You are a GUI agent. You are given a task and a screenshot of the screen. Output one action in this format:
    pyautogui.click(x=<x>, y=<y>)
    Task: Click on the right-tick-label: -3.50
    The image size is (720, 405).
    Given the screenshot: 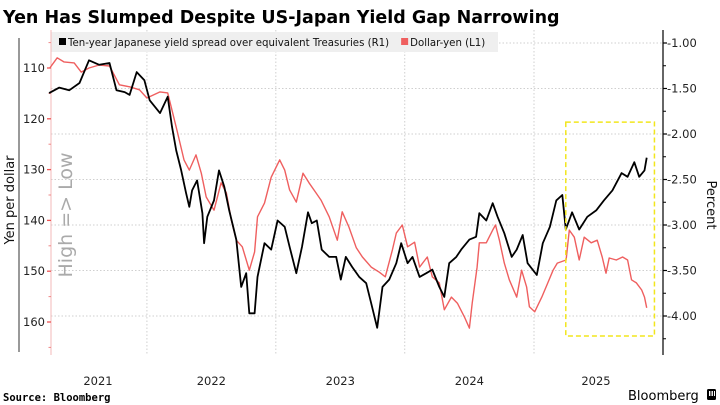 What is the action you would take?
    pyautogui.click(x=682, y=271)
    